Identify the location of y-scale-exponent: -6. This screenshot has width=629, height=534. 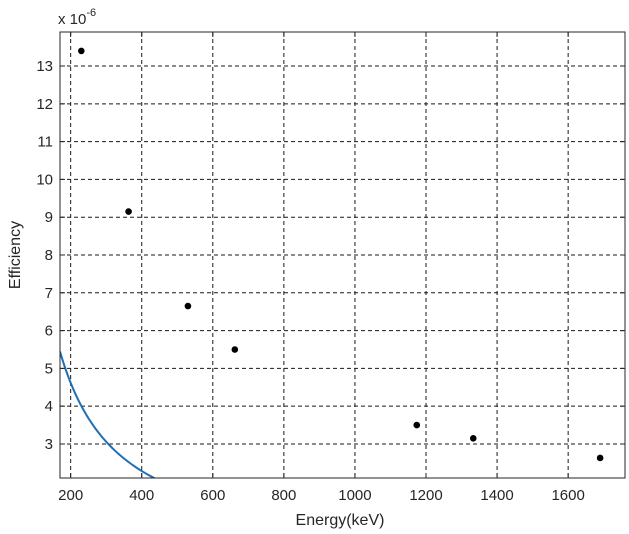
(91, 13).